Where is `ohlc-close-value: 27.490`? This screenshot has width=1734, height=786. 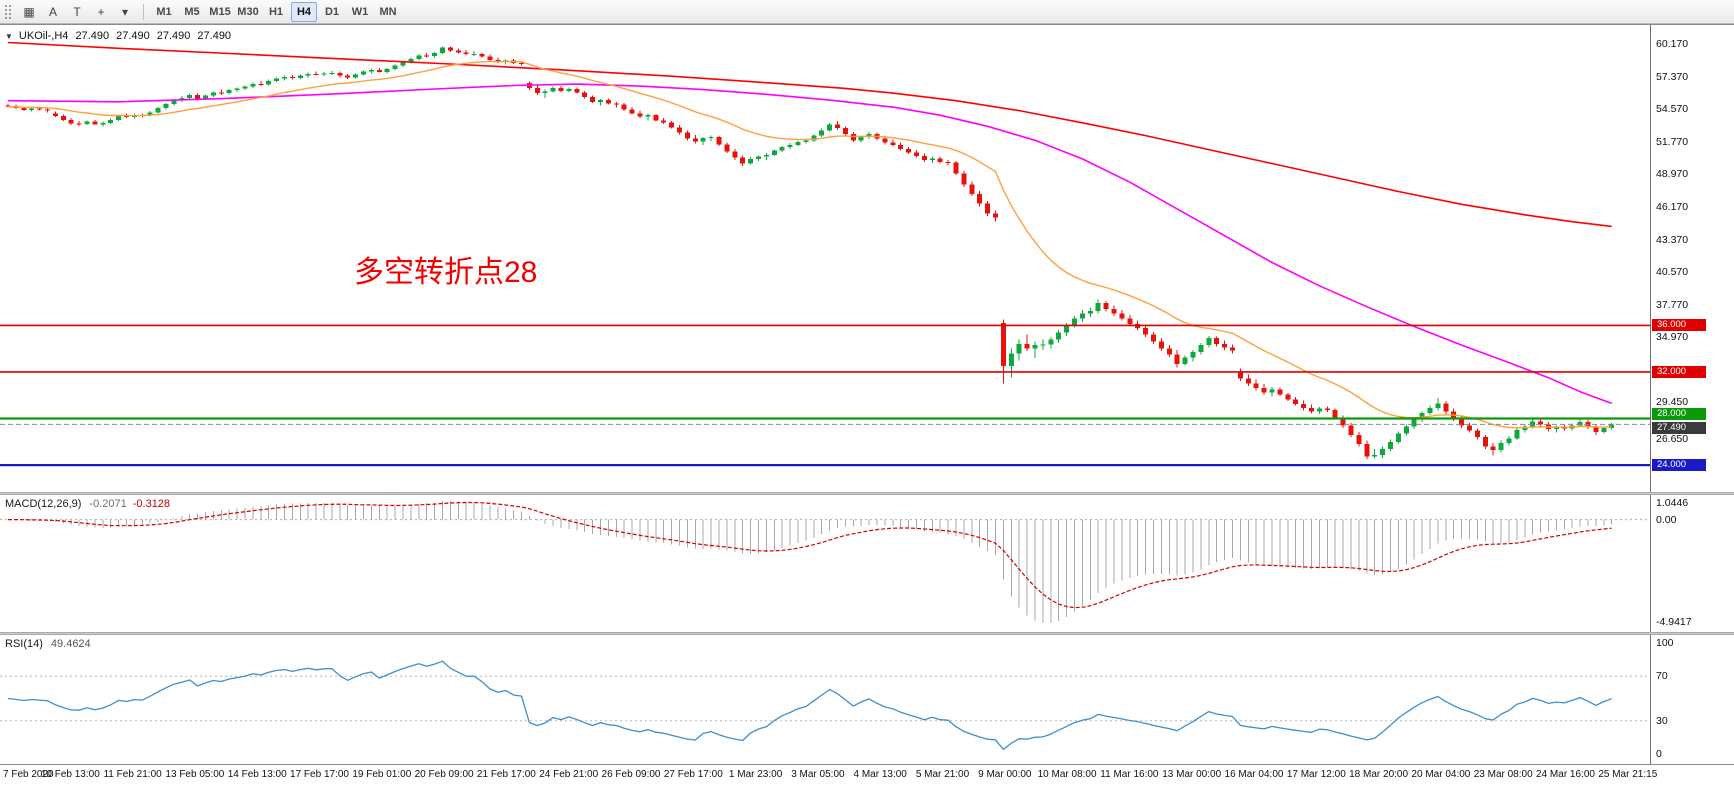 ohlc-close-value: 27.490 is located at coordinates (214, 36).